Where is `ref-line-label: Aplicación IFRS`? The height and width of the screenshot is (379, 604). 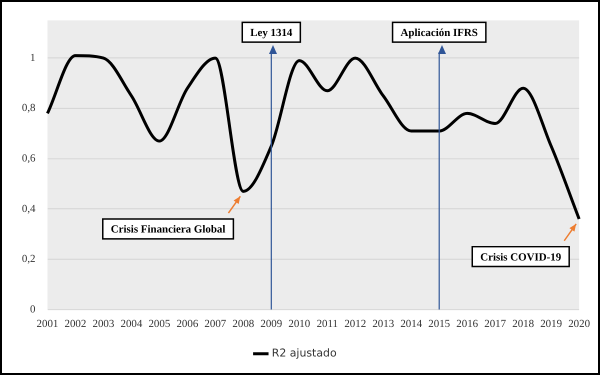
ref-line-label: Aplicación IFRS is located at coordinates (439, 33).